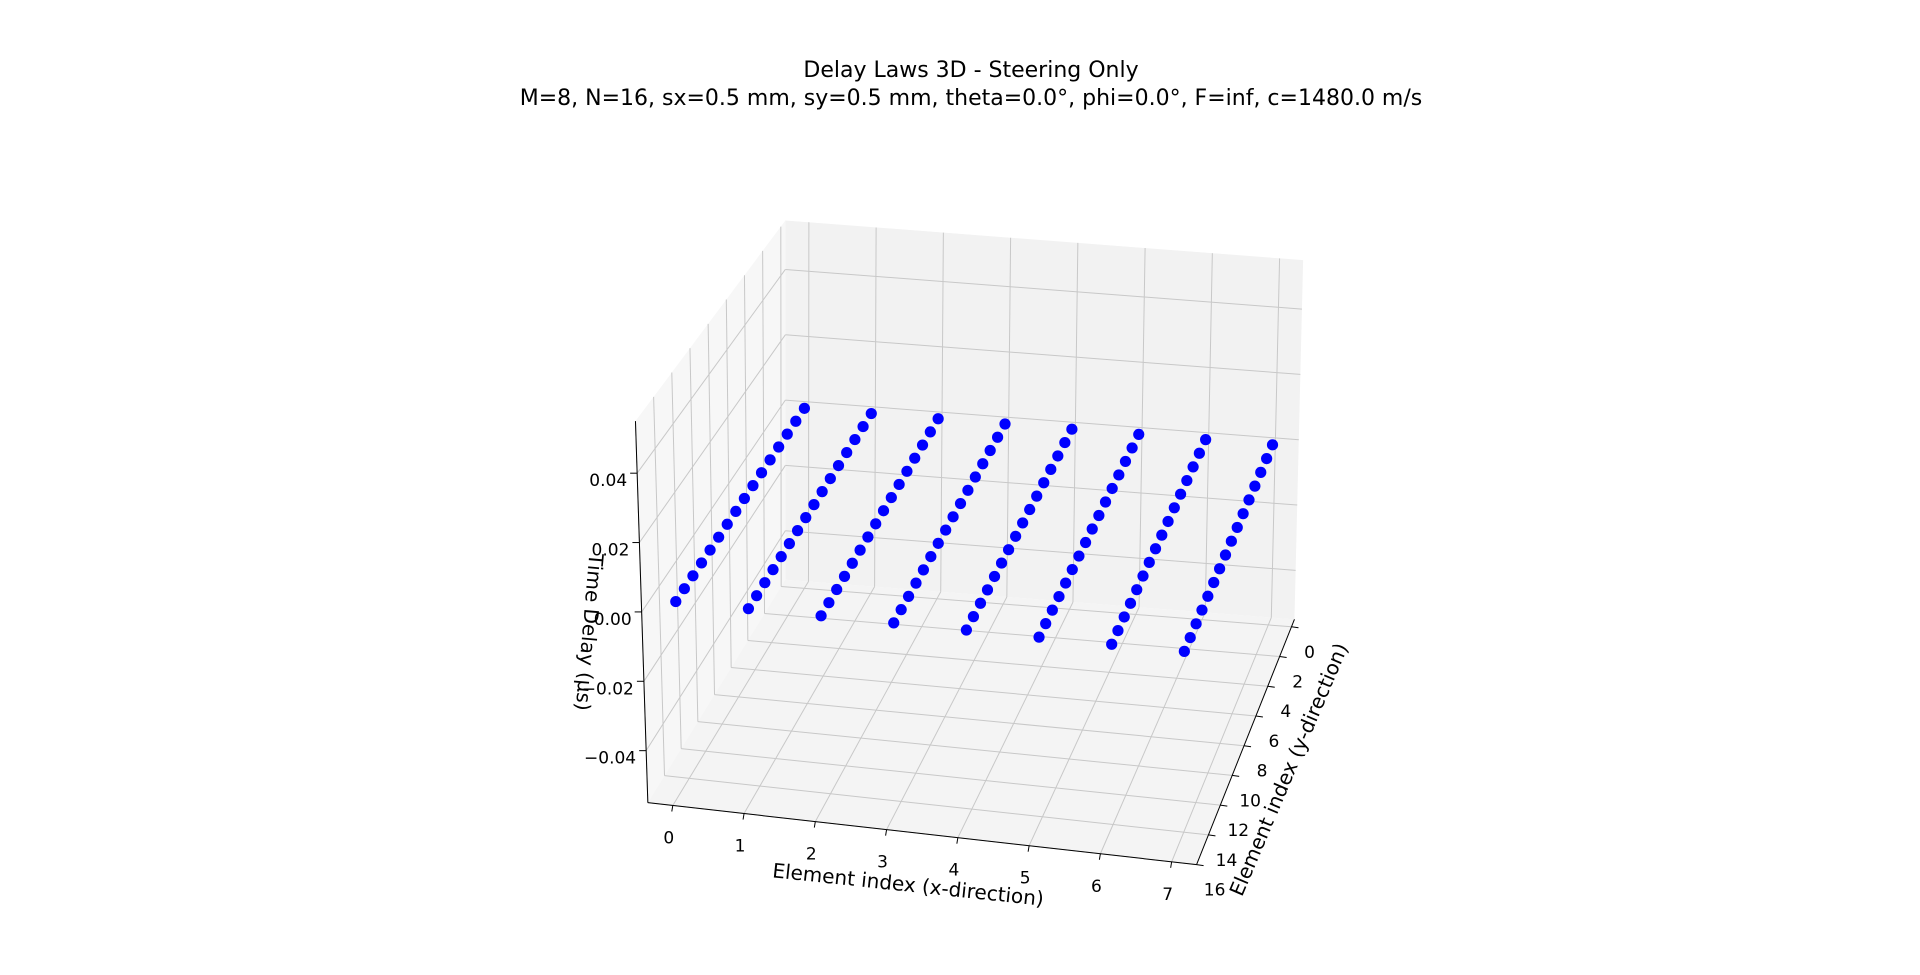 This screenshot has height=975, width=1920. Describe the element at coordinates (970, 70) in the screenshot. I see `chart-title: Delay Laws 3D - Steering Only` at that location.